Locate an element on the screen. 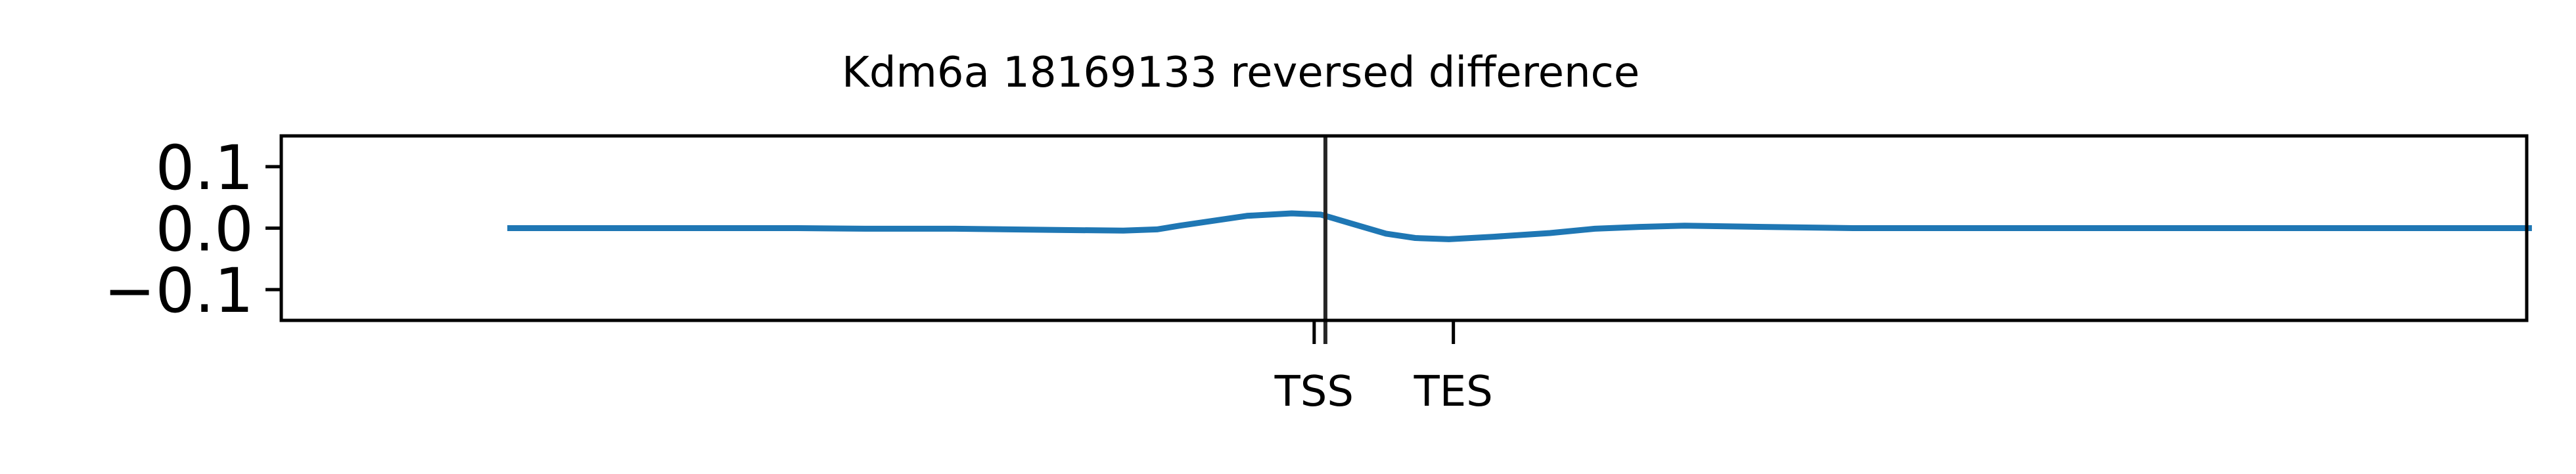  y-tick-label-2: −0.1 is located at coordinates (179, 291).